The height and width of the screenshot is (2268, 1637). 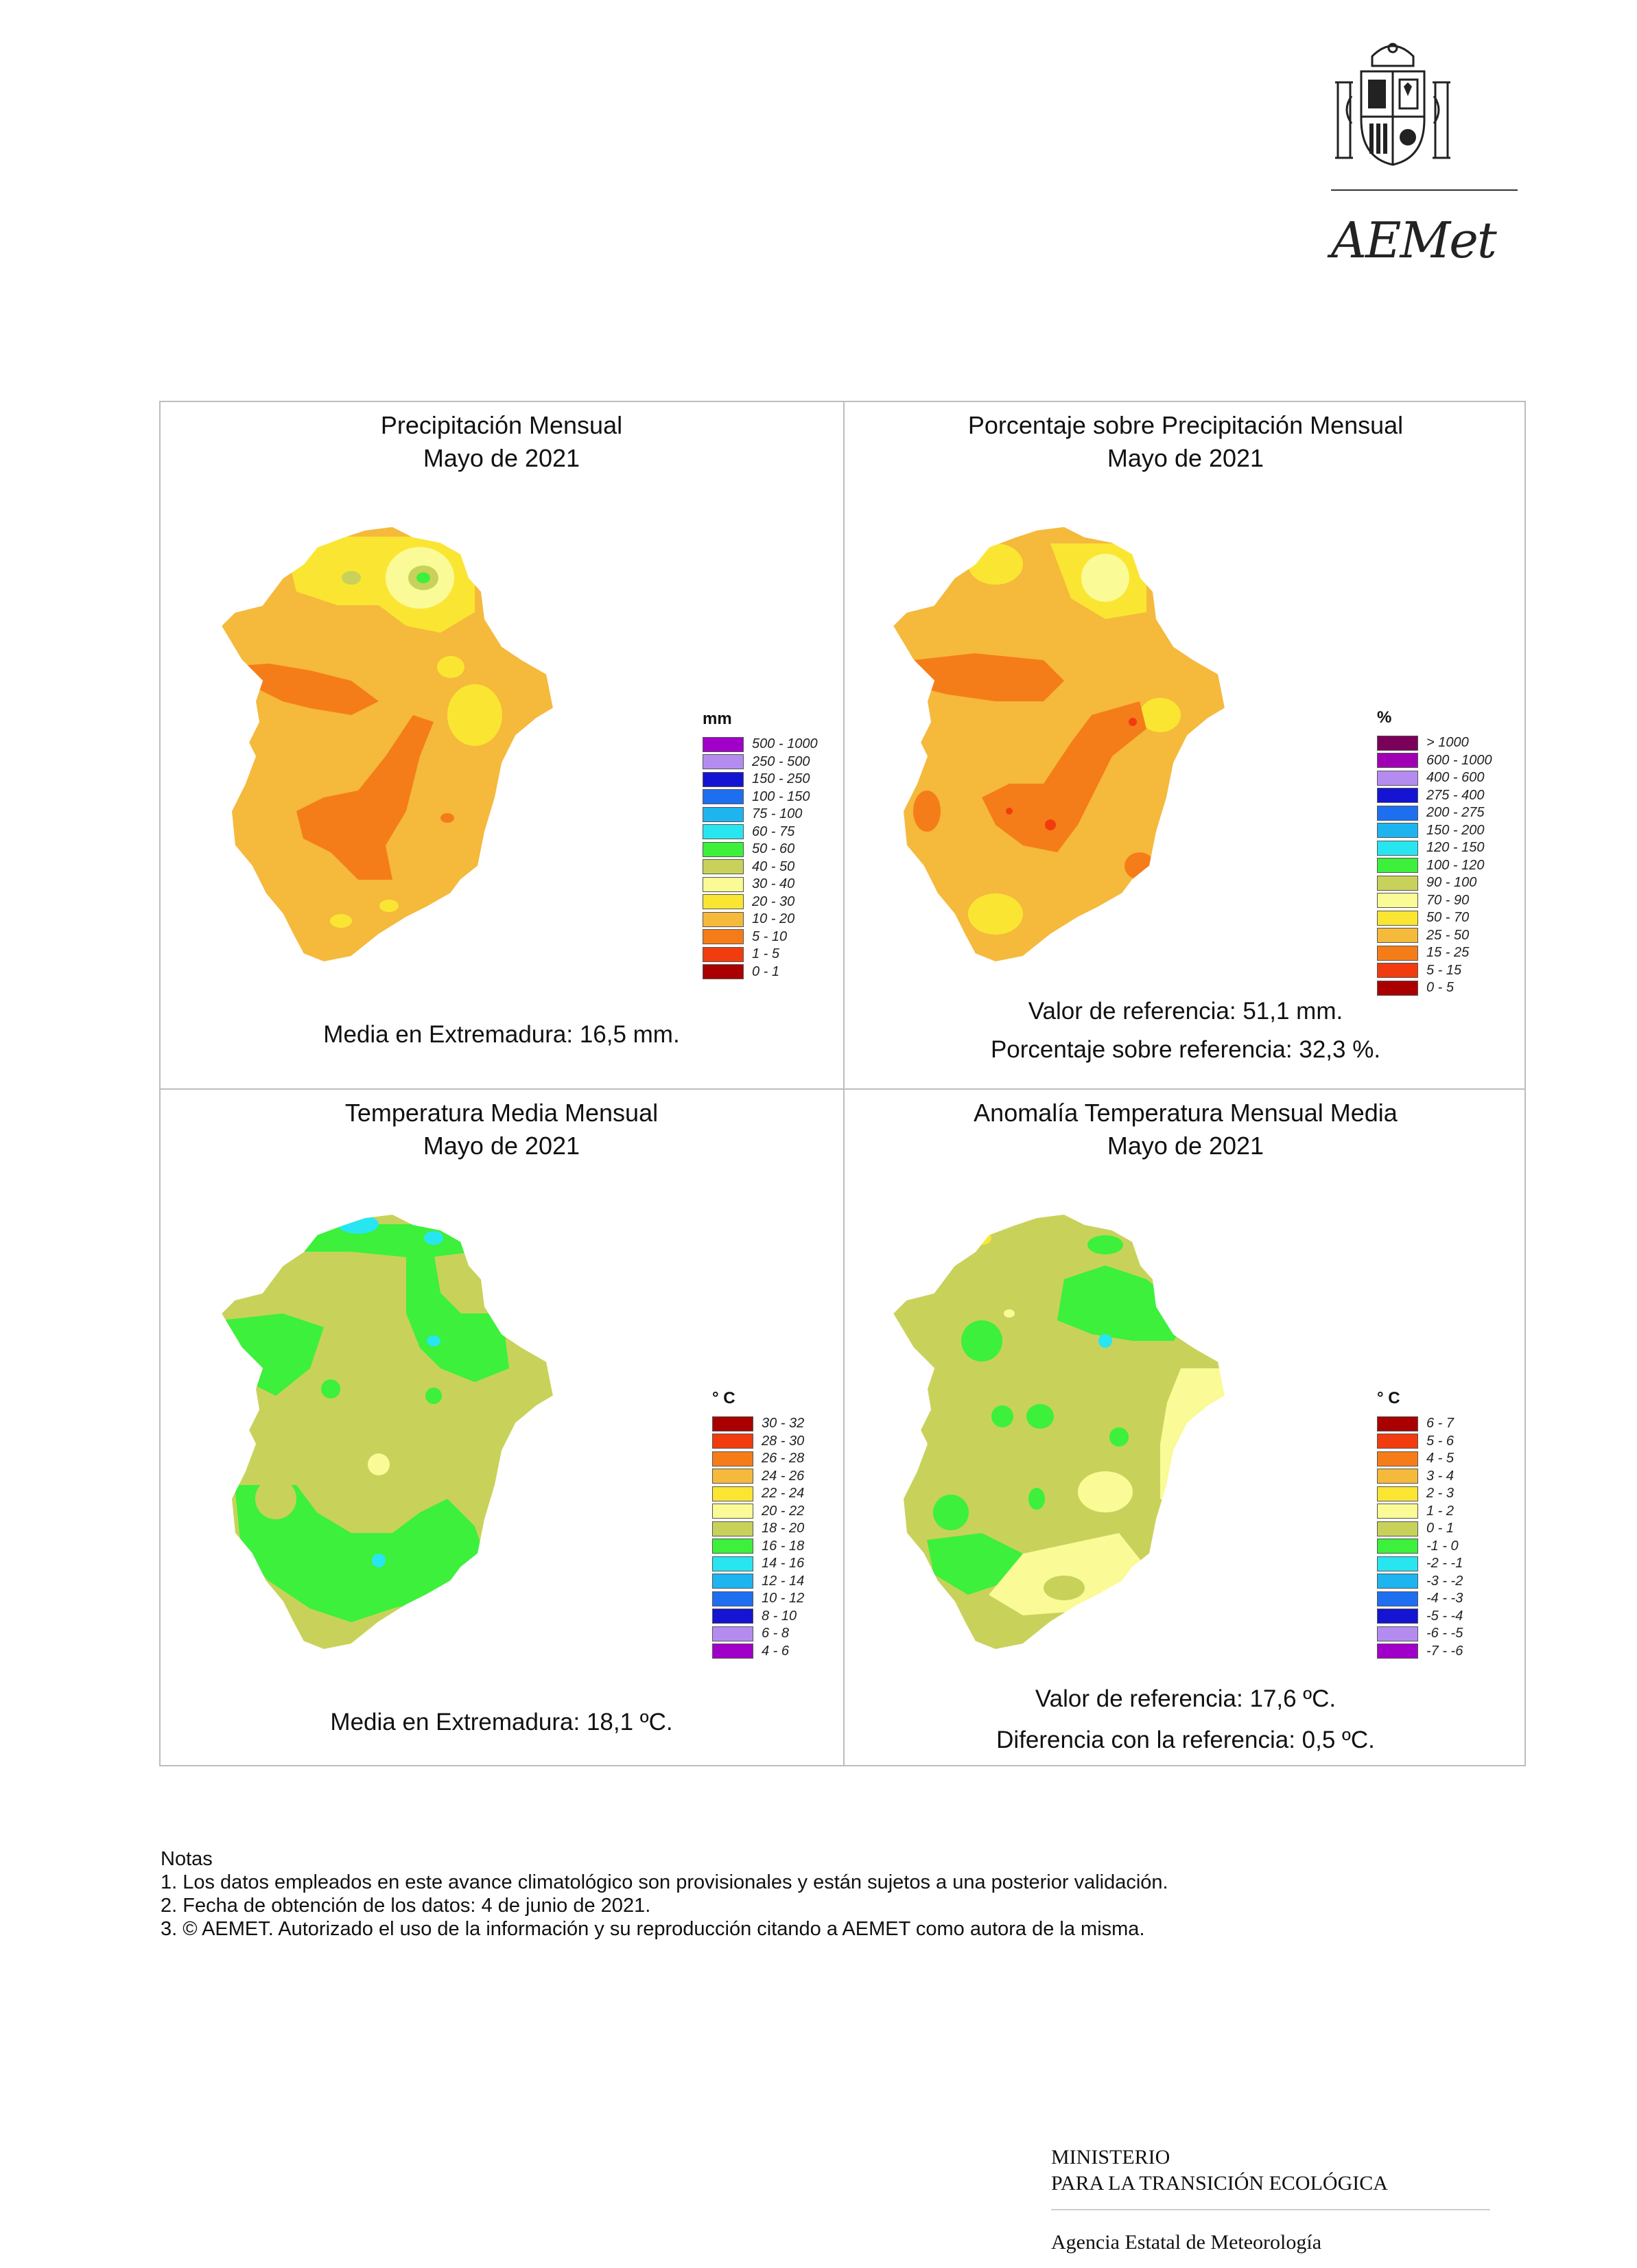 I want to click on legend-label: 70 - 90, so click(x=1448, y=900).